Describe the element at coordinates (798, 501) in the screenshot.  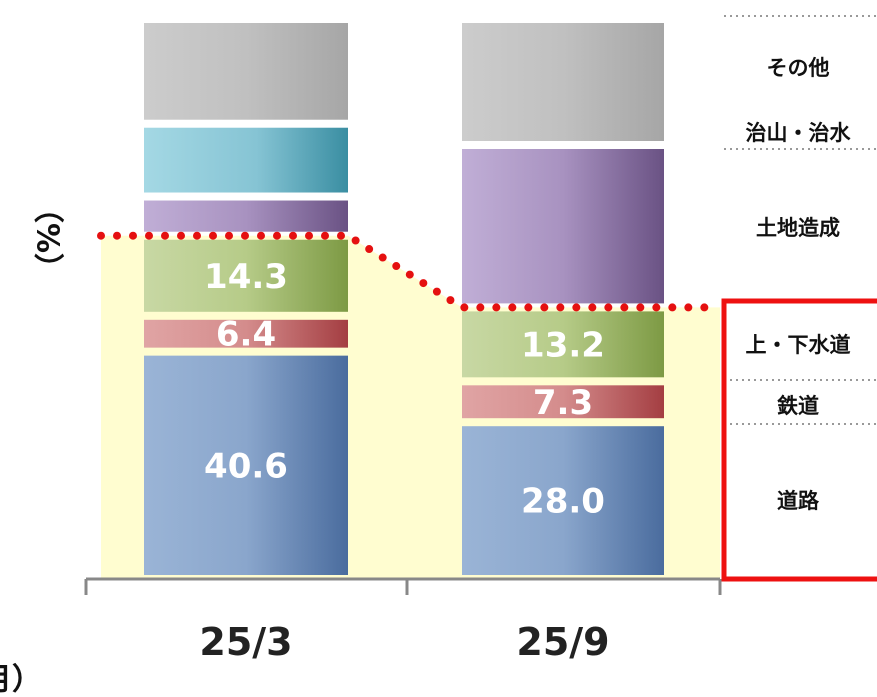
I see `legend-label: 道路` at that location.